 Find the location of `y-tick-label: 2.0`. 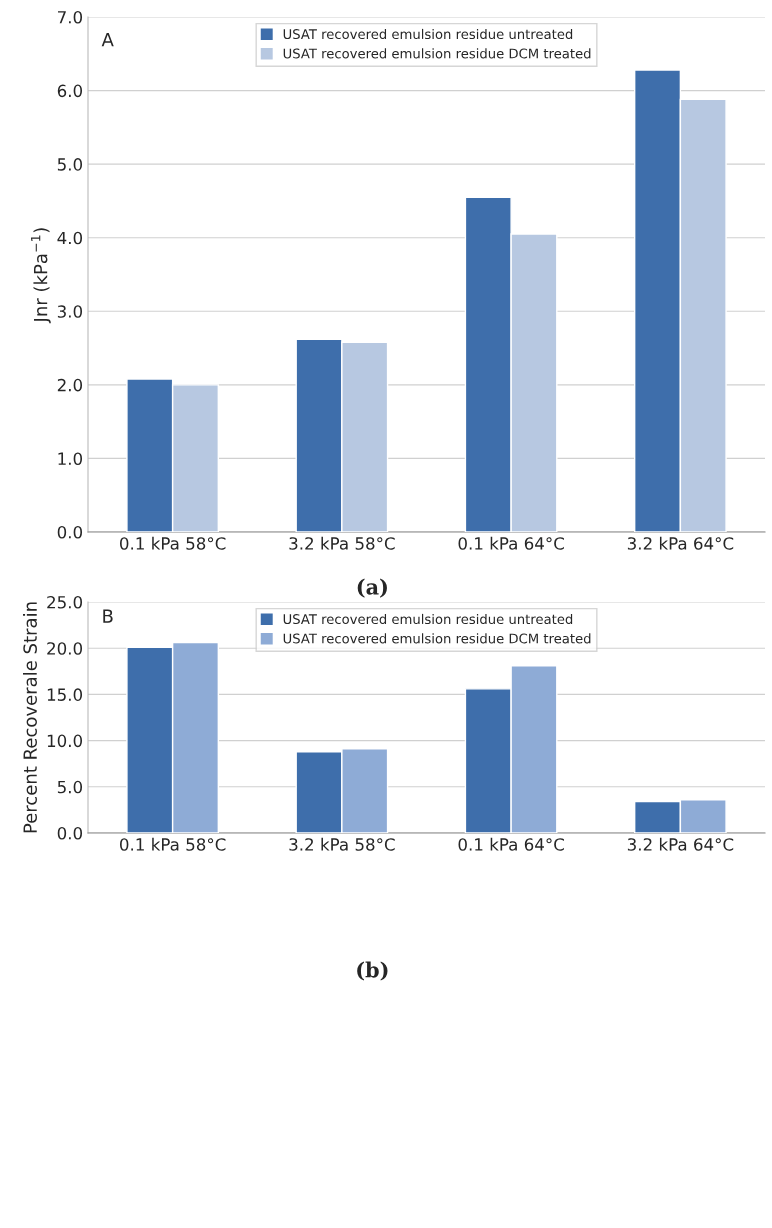

y-tick-label: 2.0 is located at coordinates (70, 385).